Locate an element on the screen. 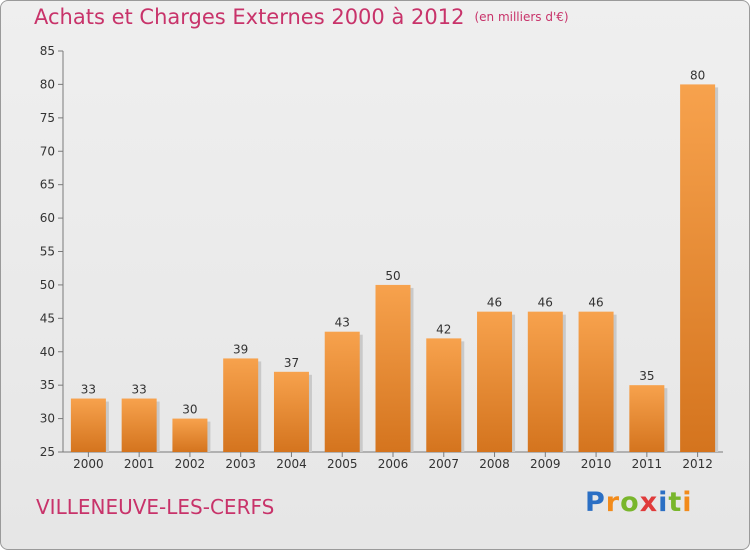 This screenshot has height=550, width=750. chart-title-text: Achats et Charges Externes 2000 à 2012 is located at coordinates (249, 17).